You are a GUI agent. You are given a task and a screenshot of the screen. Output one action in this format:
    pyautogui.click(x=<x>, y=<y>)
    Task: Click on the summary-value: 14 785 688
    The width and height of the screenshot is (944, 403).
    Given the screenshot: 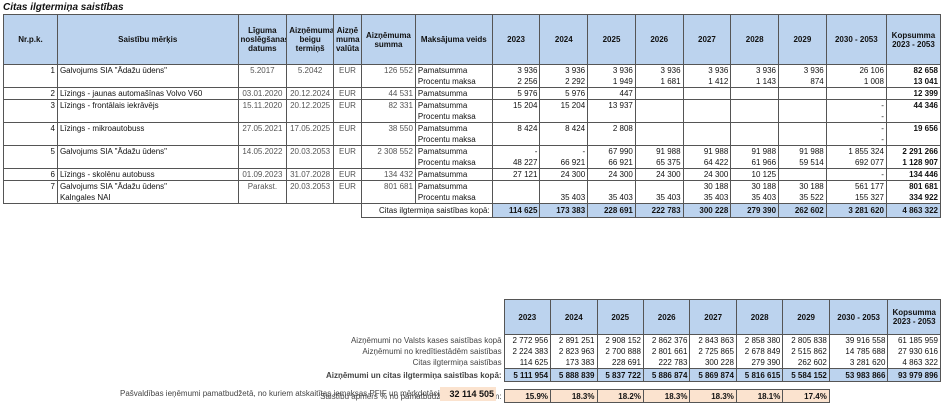 What is the action you would take?
    pyautogui.click(x=858, y=351)
    